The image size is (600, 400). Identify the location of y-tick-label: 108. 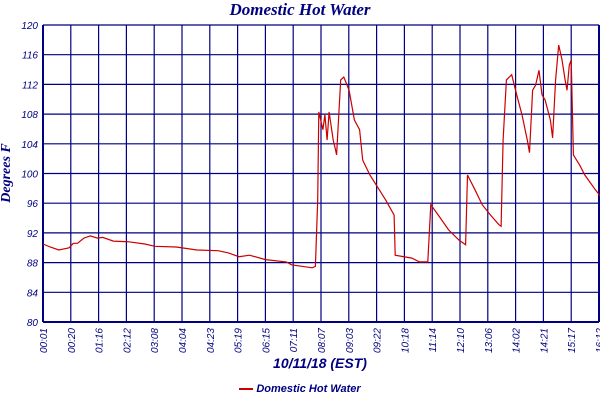
(29, 115).